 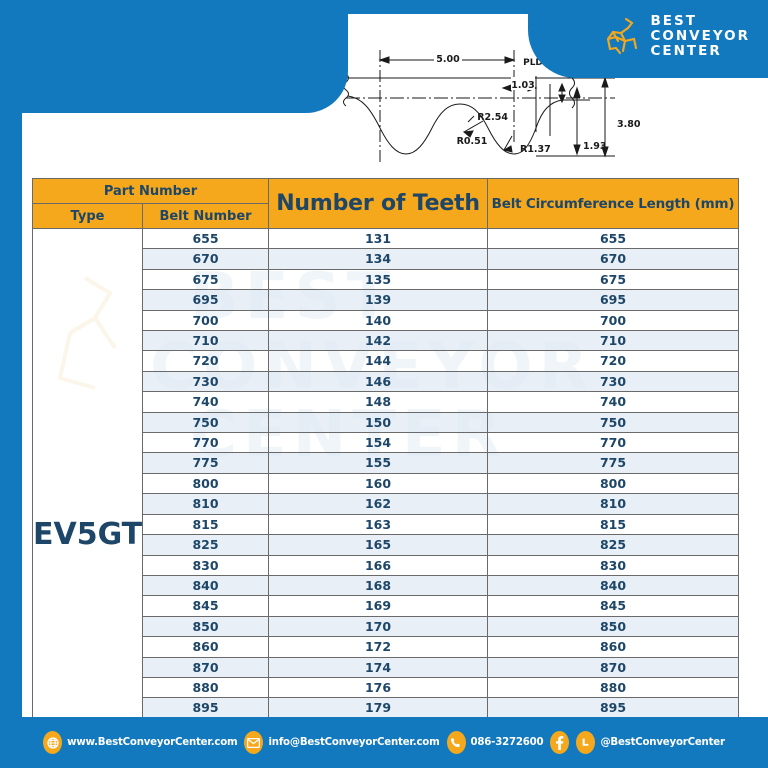 What do you see at coordinates (205, 606) in the screenshot?
I see `cell-belt: 845` at bounding box center [205, 606].